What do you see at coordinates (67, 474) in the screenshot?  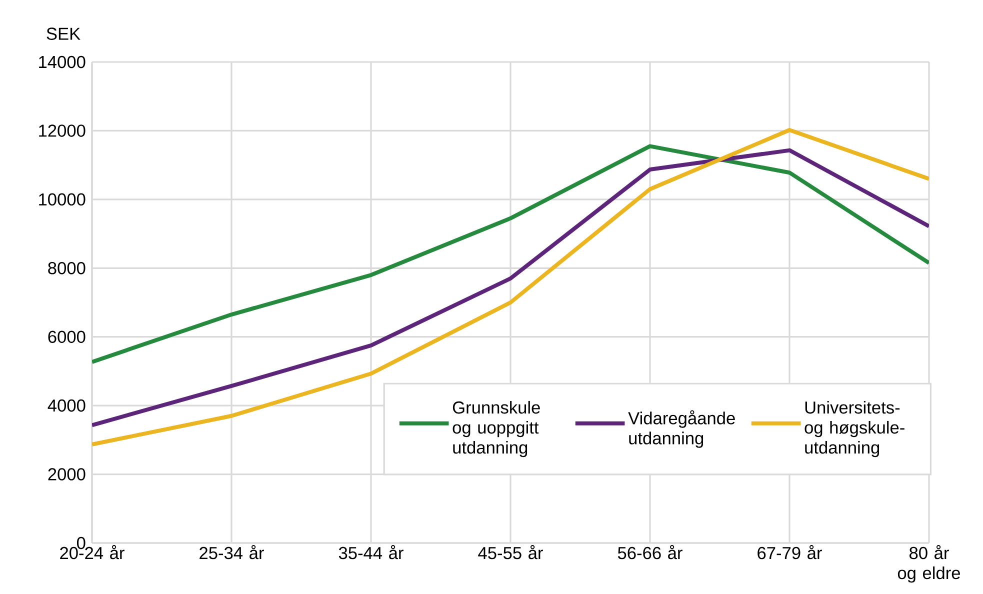 I see `y-tick-label: 2000` at bounding box center [67, 474].